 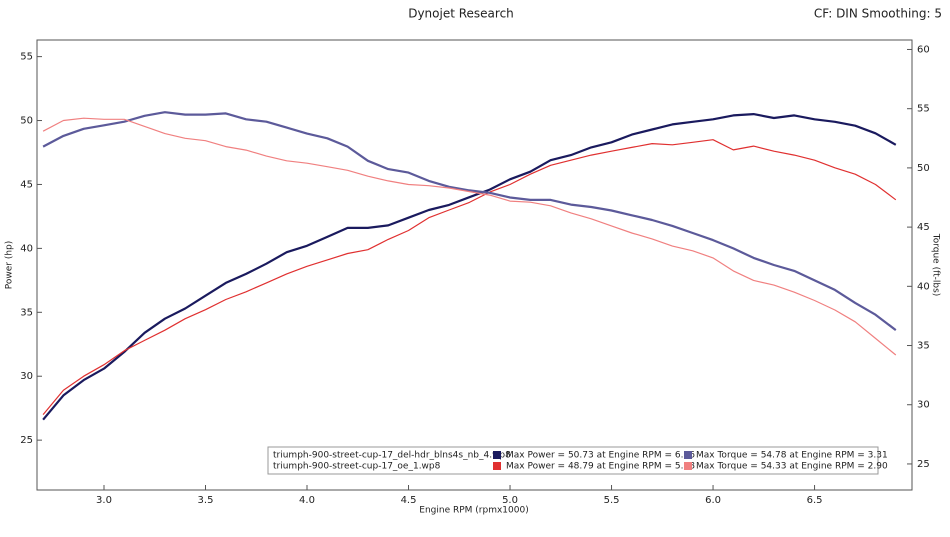 What do you see at coordinates (936, 265) in the screenshot?
I see `y2-axis-label: Torque (ft-lbs)` at bounding box center [936, 265].